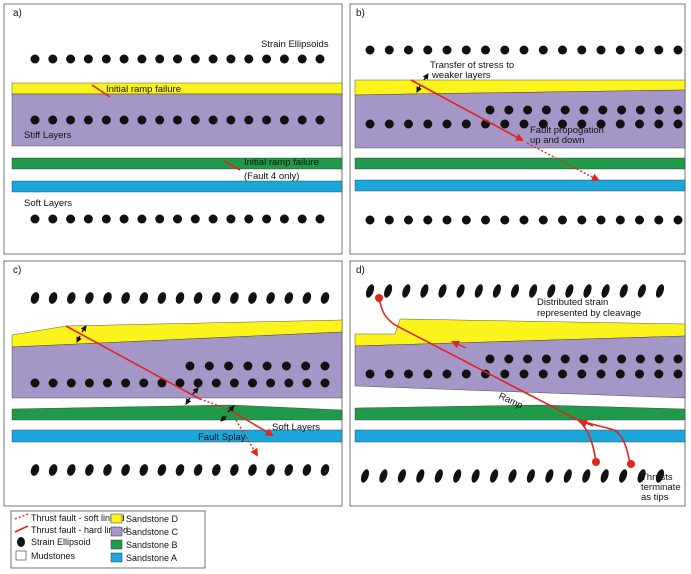  What do you see at coordinates (567, 130) in the screenshot?
I see `fault-propagation-line1: Fault propogation` at bounding box center [567, 130].